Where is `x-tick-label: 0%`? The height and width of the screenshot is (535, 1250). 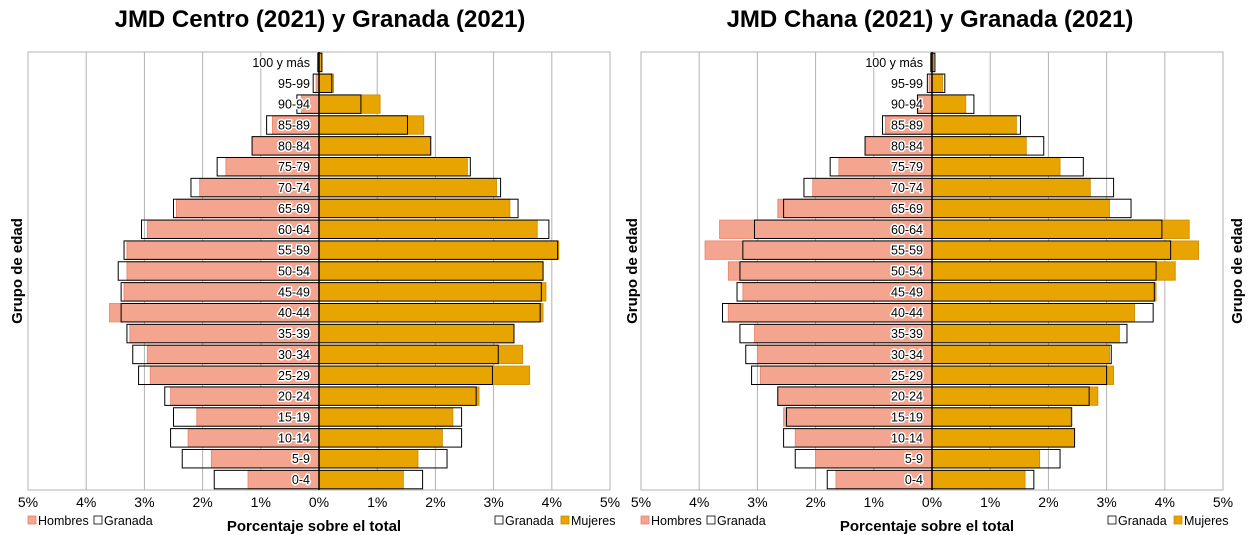
x-tick-label: 0% is located at coordinates (319, 502).